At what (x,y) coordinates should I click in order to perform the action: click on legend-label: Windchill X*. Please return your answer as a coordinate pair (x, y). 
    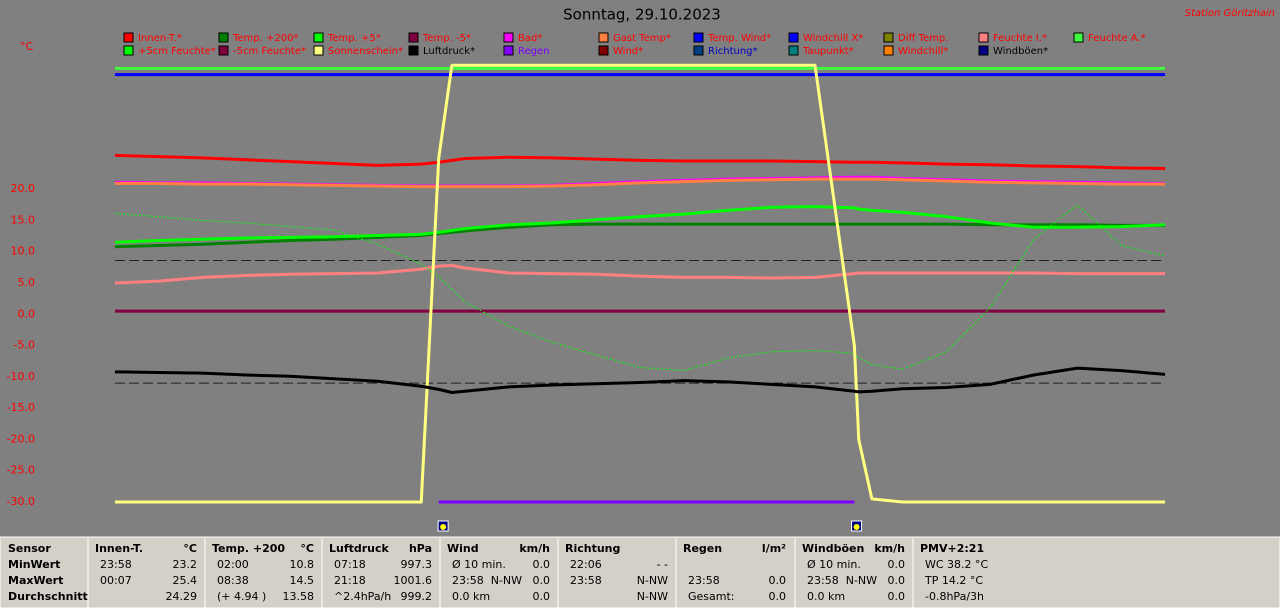
    Looking at the image, I should click on (833, 38).